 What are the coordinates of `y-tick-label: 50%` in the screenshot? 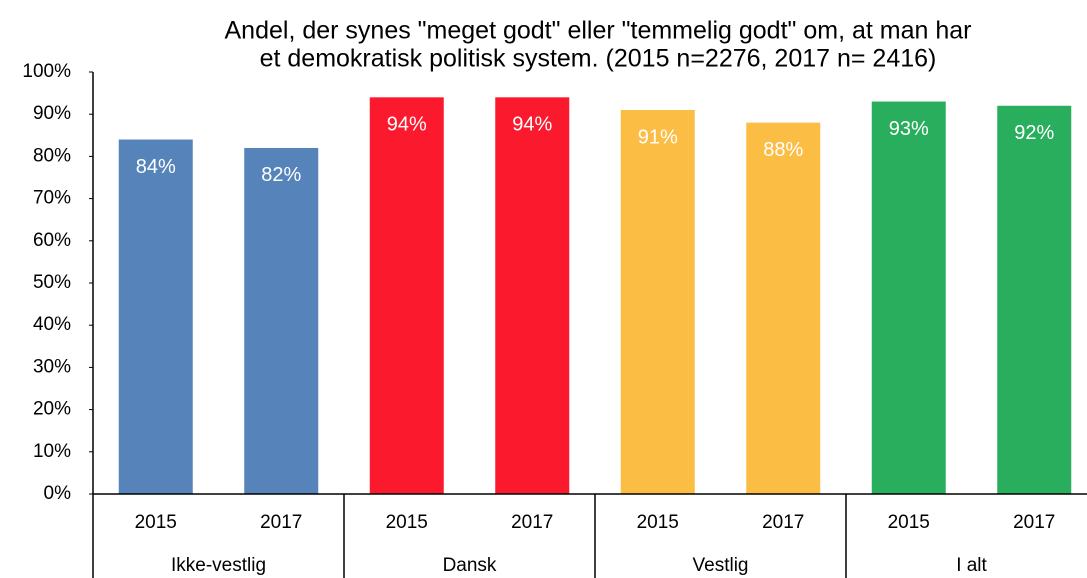 It's located at (52, 282).